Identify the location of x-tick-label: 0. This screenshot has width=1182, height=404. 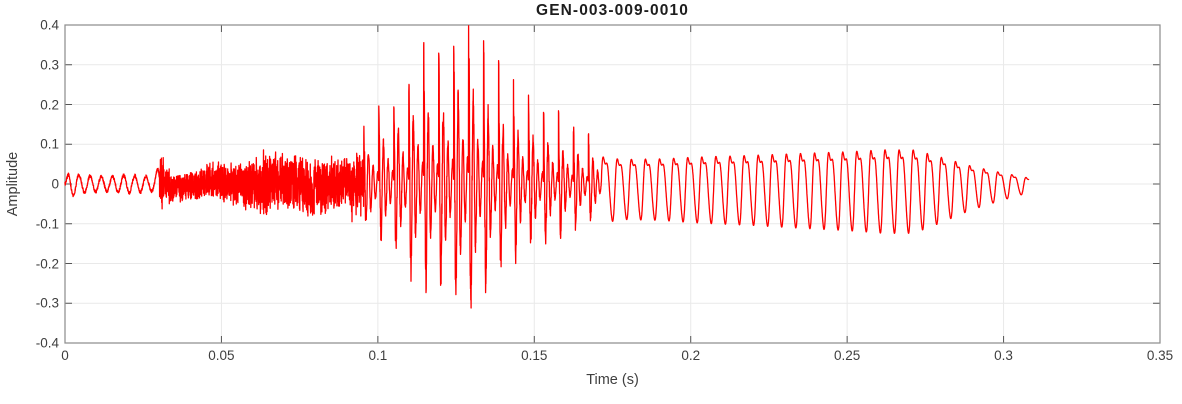
(65, 355).